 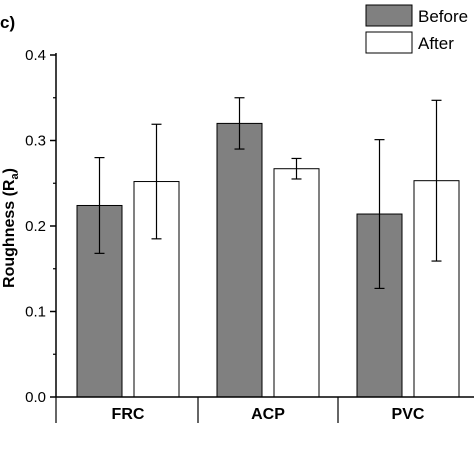 I want to click on legend: Before After, so click(x=416, y=29).